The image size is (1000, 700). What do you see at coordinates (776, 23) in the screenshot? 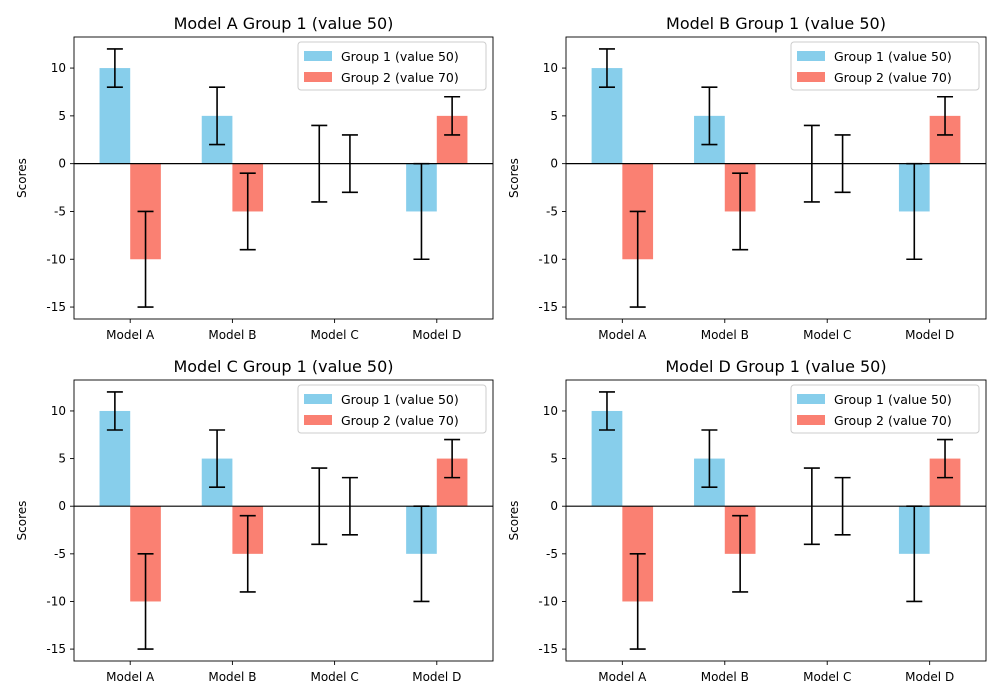
I see `chart-title: Model B Group 1 (value 50)` at bounding box center [776, 23].